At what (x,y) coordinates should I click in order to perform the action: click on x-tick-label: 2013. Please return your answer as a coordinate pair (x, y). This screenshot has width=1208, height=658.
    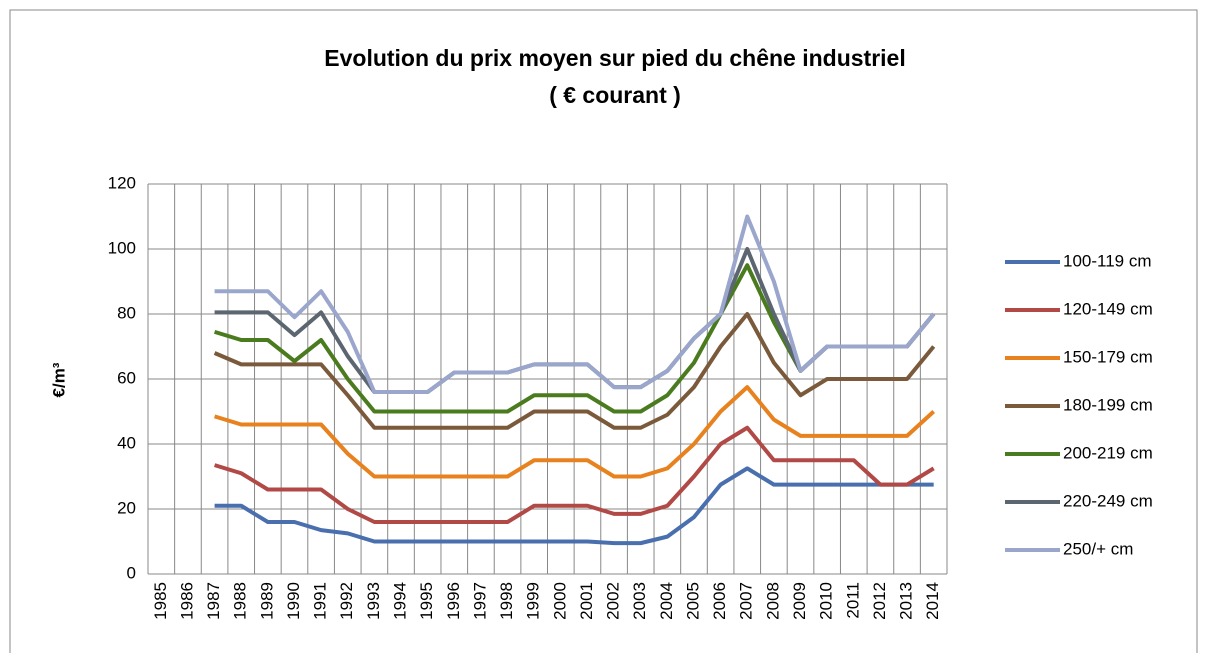
    Looking at the image, I should click on (906, 601).